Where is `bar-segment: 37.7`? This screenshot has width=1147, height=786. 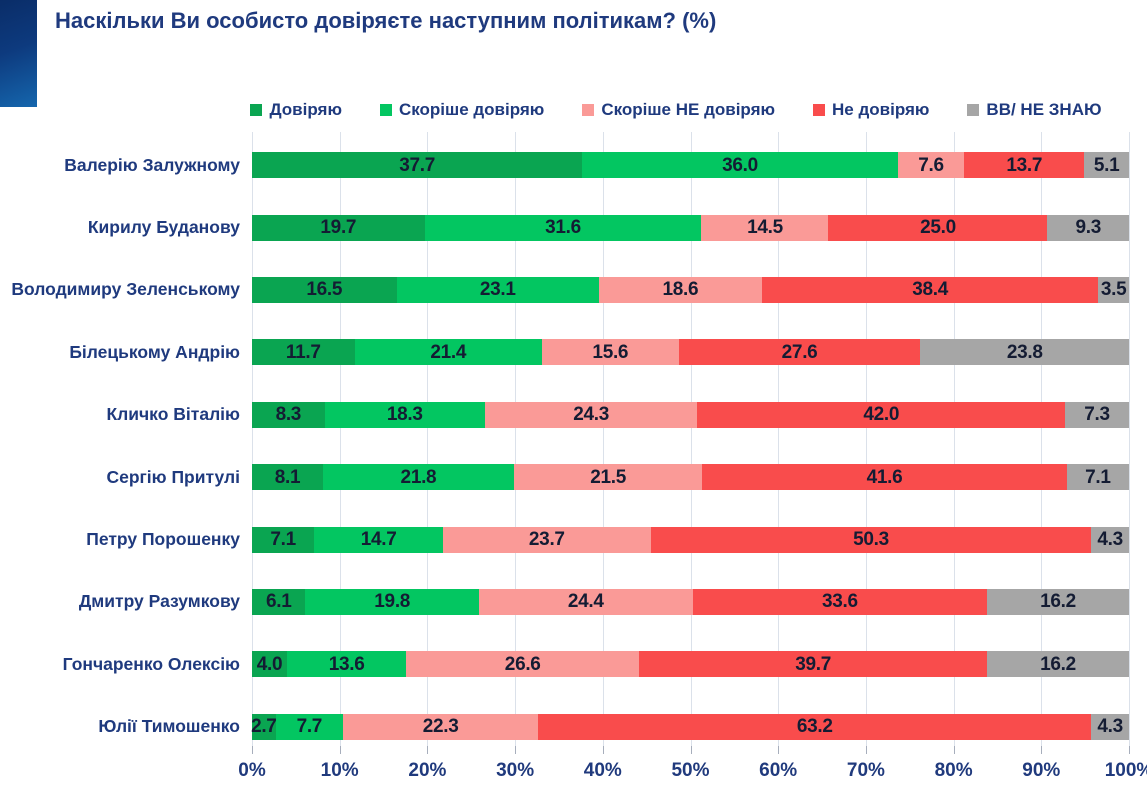
bar-segment: 37.7 is located at coordinates (417, 165).